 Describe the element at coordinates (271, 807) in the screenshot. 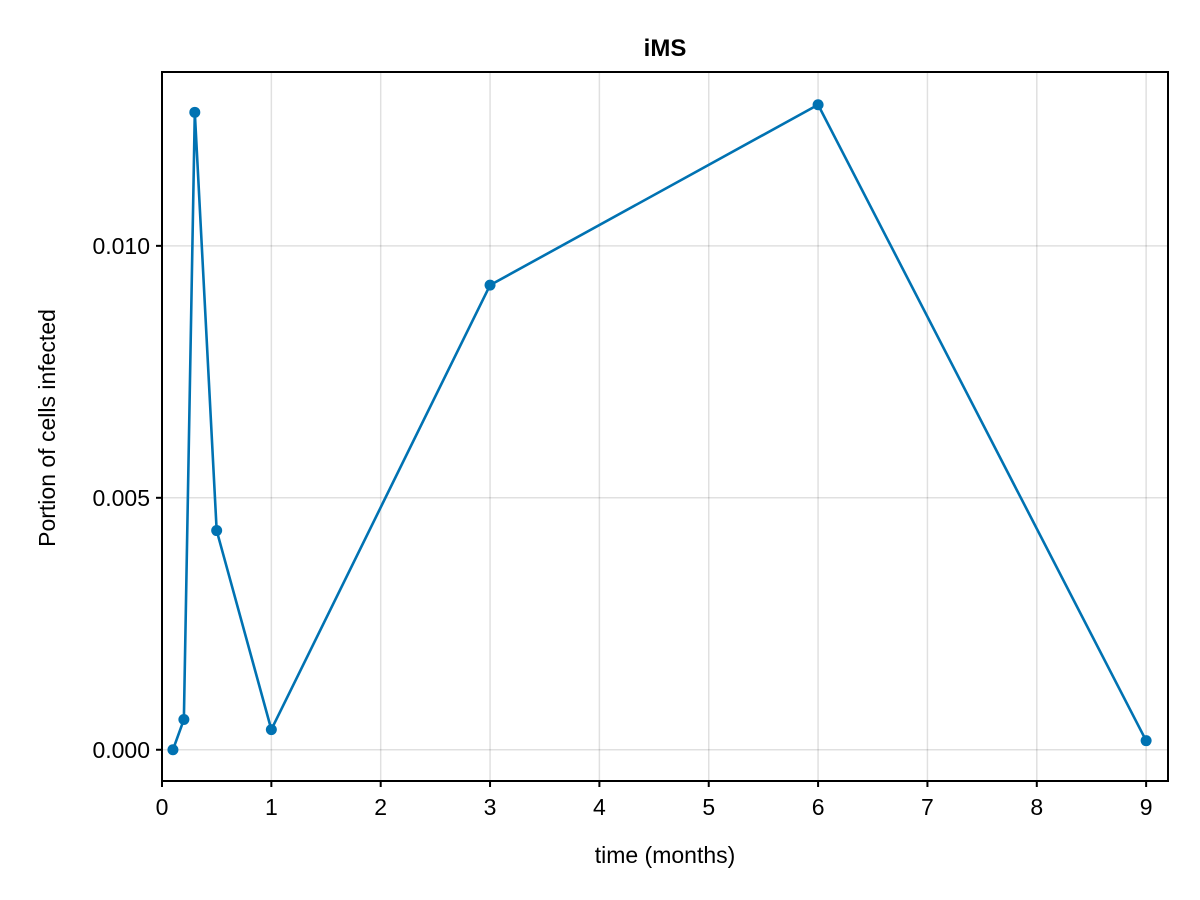

I see `x-tick-label: 1` at that location.